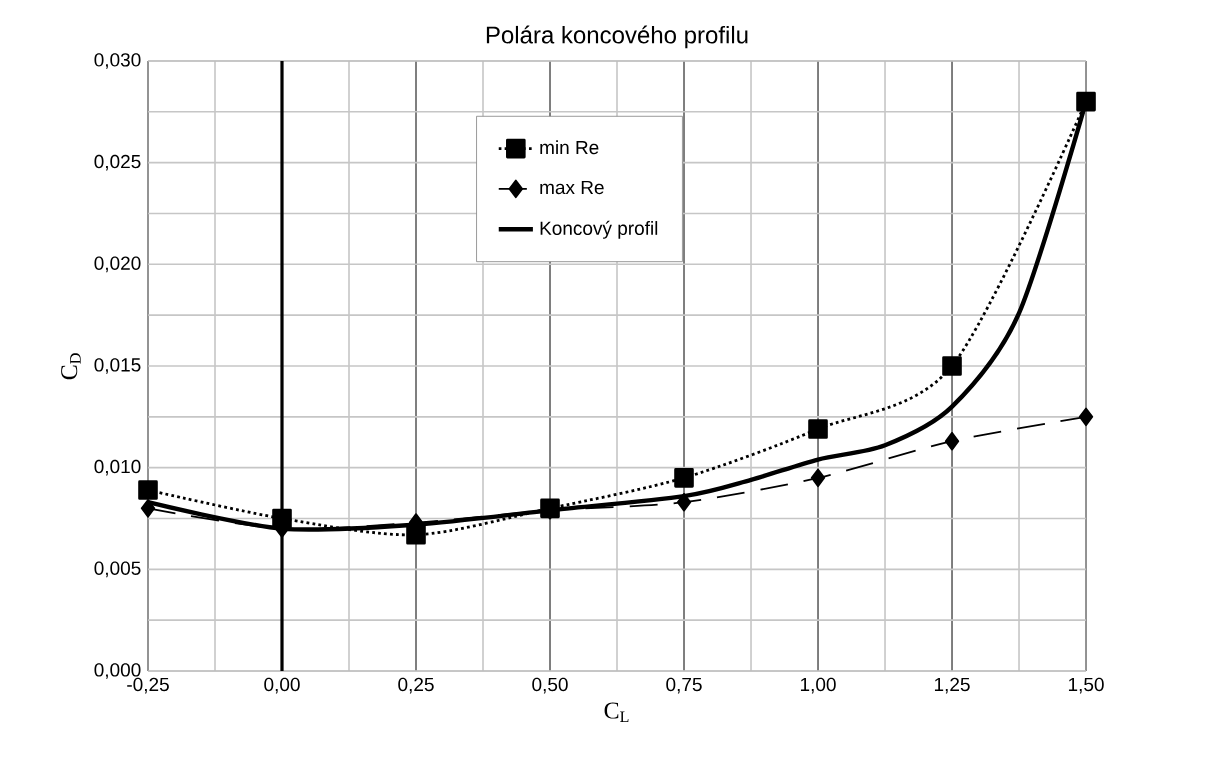  What do you see at coordinates (117, 569) in the screenshot?
I see `y-tick-label: 0,005` at bounding box center [117, 569].